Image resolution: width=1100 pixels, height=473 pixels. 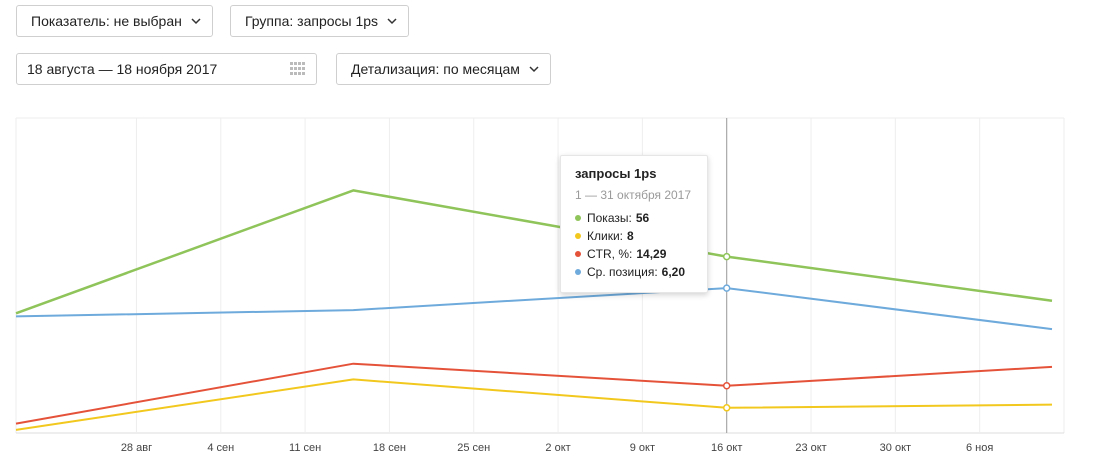 I want to click on tooltip-label: Ср. позиция:, so click(x=622, y=272).